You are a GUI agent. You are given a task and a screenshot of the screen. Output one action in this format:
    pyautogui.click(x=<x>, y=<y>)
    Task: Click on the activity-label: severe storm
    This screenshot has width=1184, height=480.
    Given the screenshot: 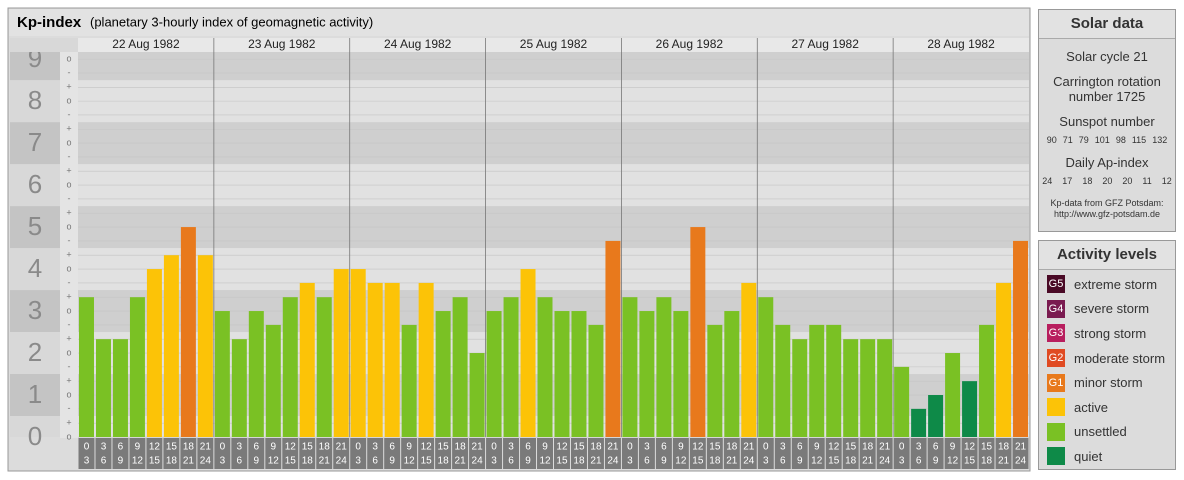 What is the action you would take?
    pyautogui.click(x=1112, y=309)
    